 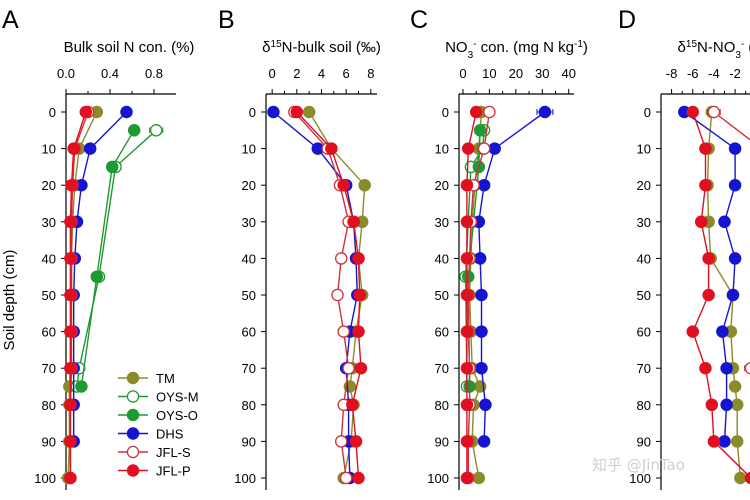 I want to click on panel-d-y-tick-label: 30, so click(x=644, y=222).